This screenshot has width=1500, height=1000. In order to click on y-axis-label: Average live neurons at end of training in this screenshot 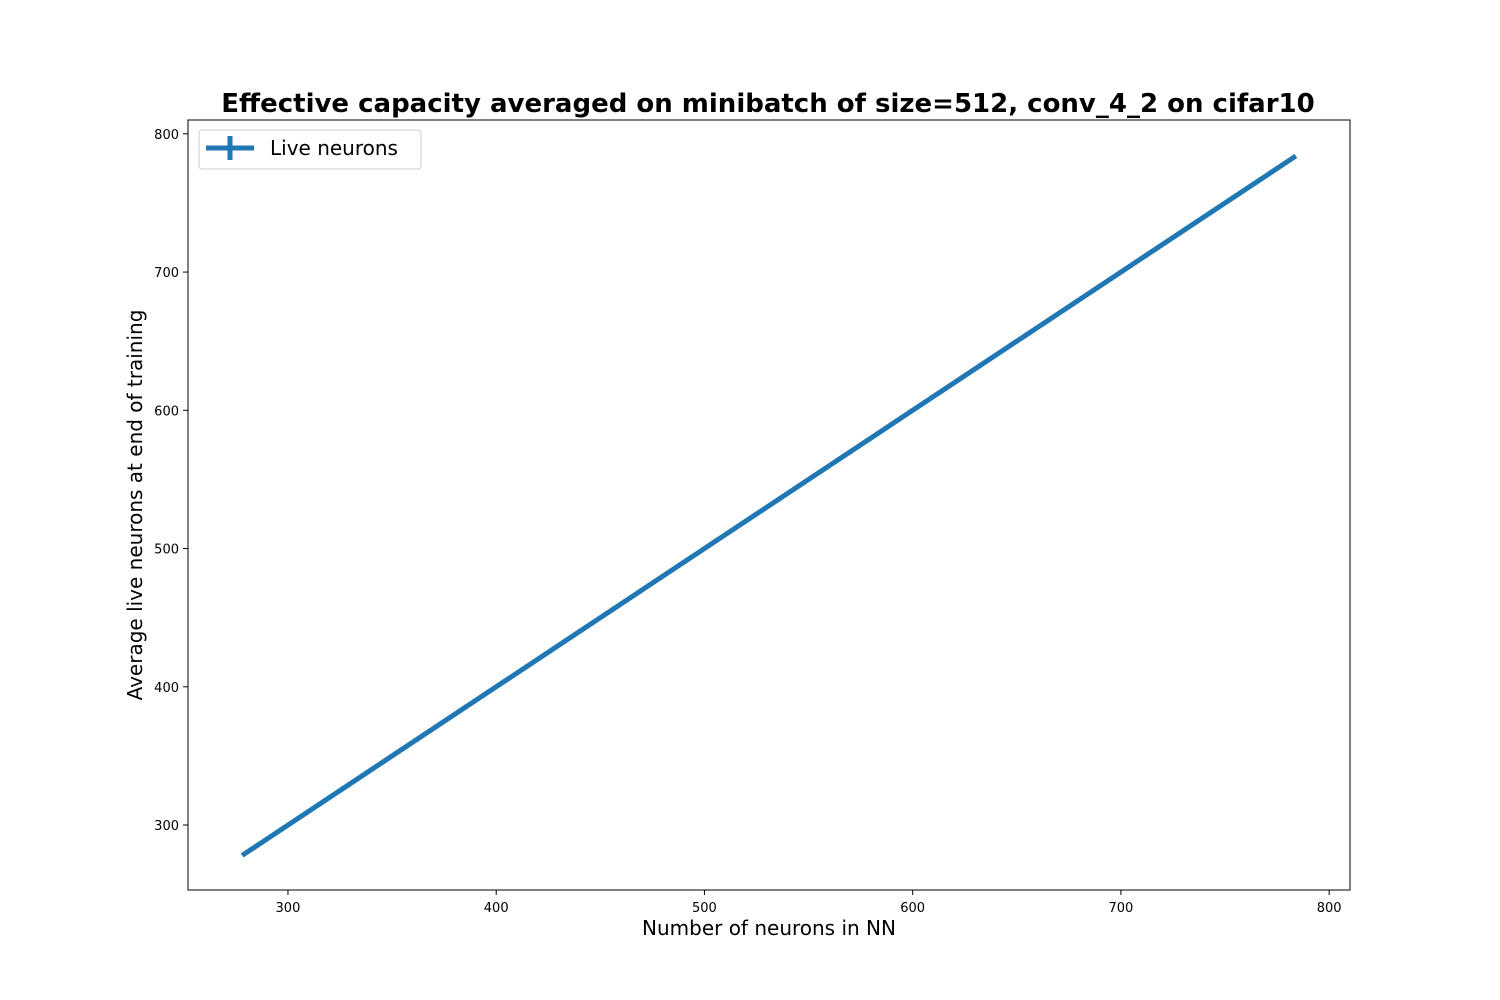, I will do `click(135, 505)`.